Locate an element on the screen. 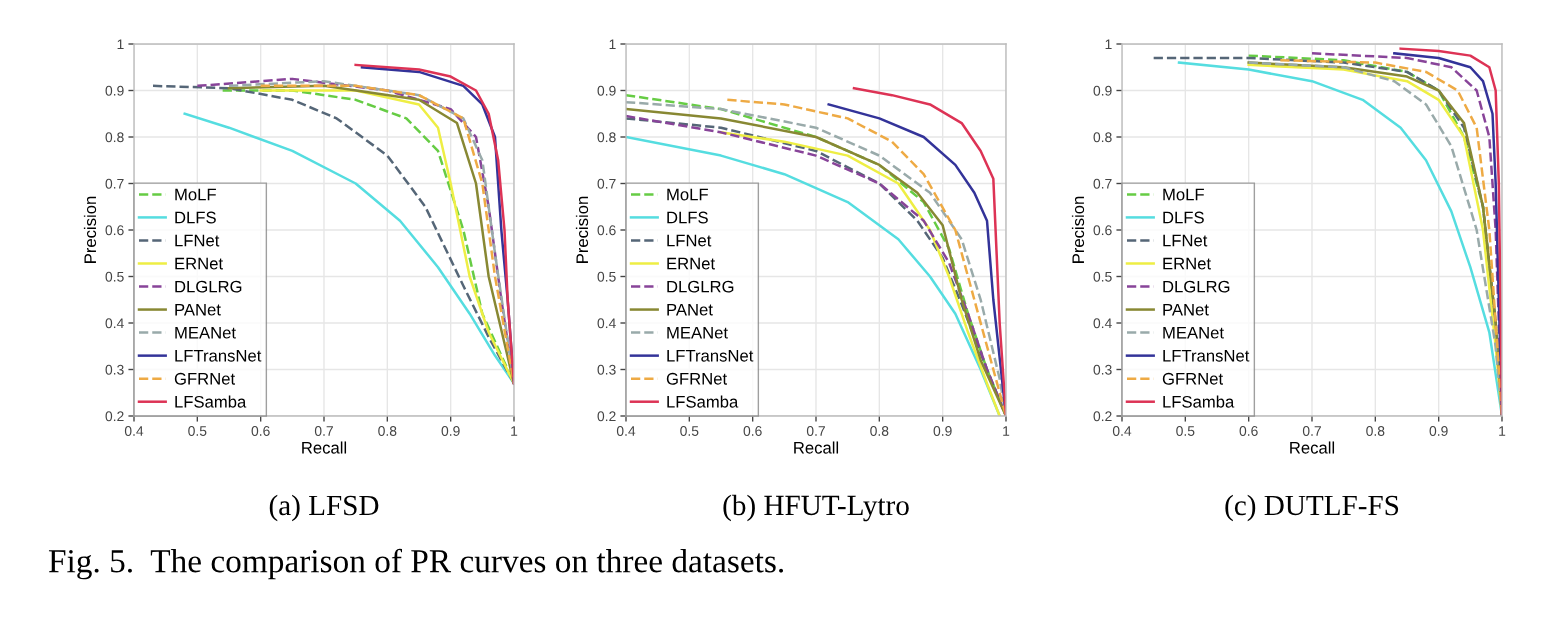 The image size is (1568, 628). caption: Fig. 5. The comparison of PR curves on three datasets. is located at coordinates (416, 564).